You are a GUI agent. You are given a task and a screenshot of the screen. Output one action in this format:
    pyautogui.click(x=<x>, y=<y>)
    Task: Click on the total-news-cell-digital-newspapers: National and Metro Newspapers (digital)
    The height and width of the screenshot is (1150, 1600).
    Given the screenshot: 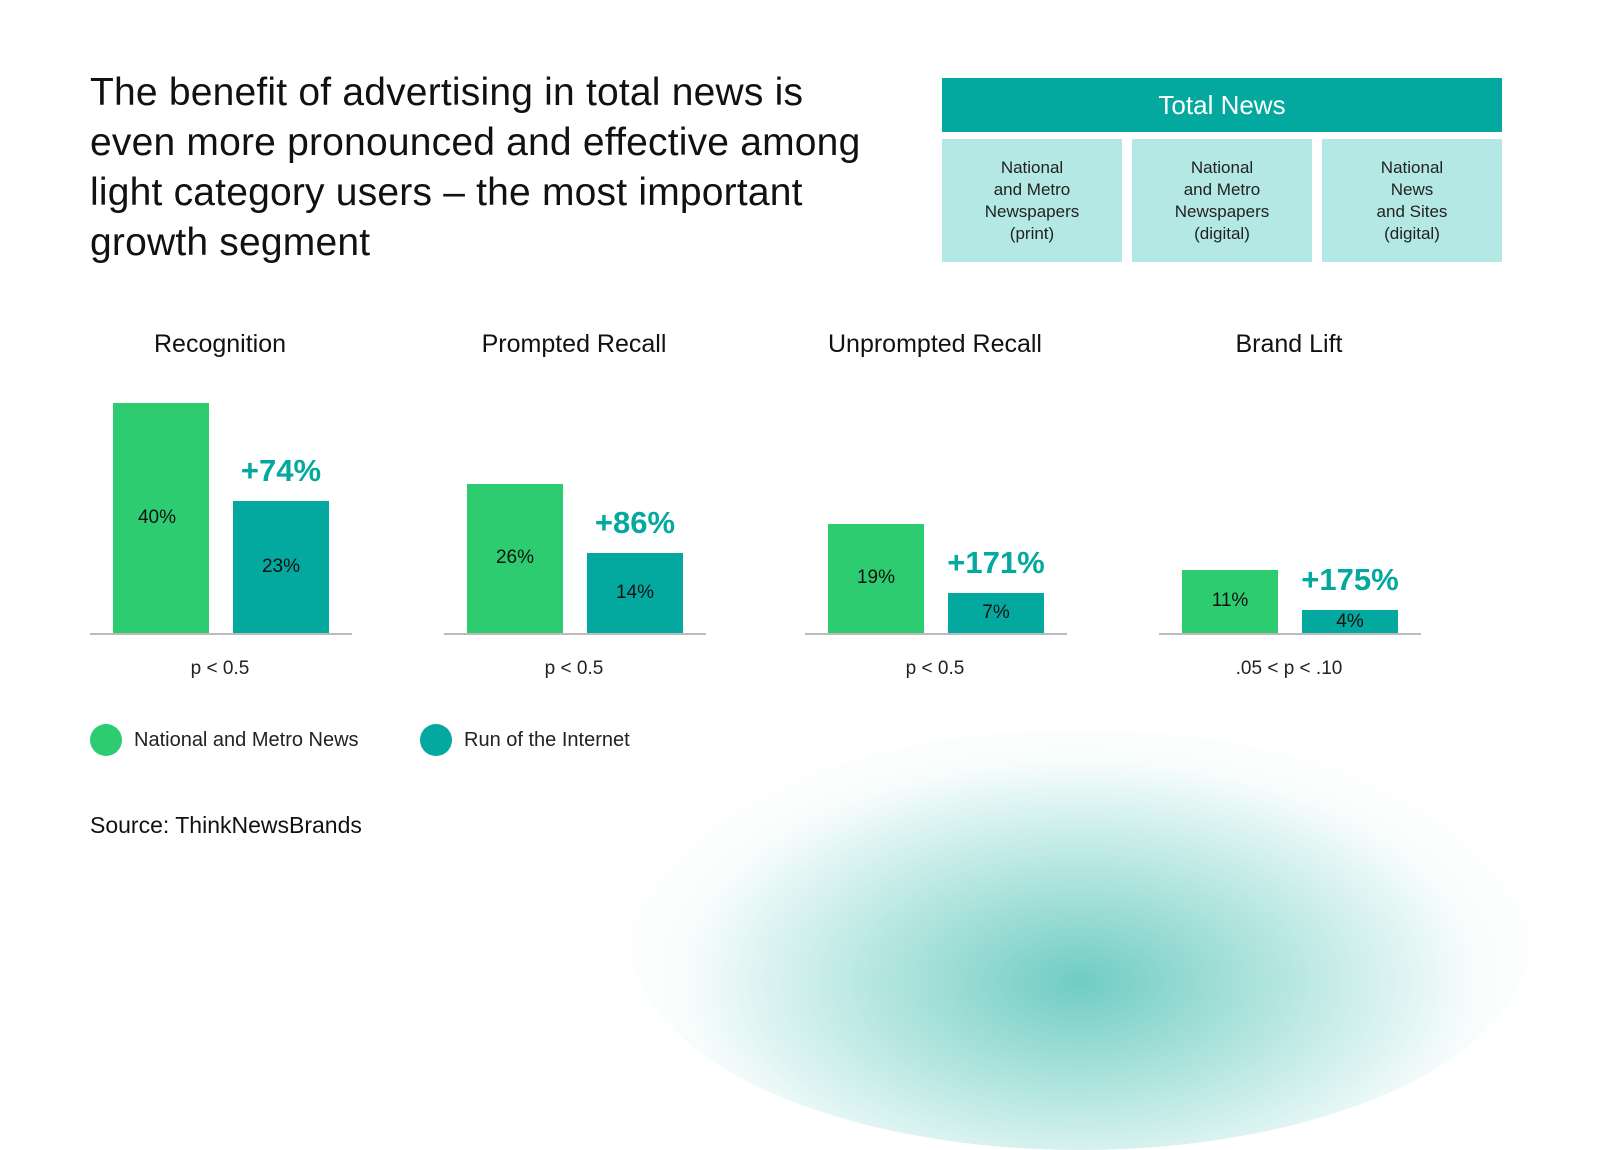 What is the action you would take?
    pyautogui.click(x=1222, y=200)
    